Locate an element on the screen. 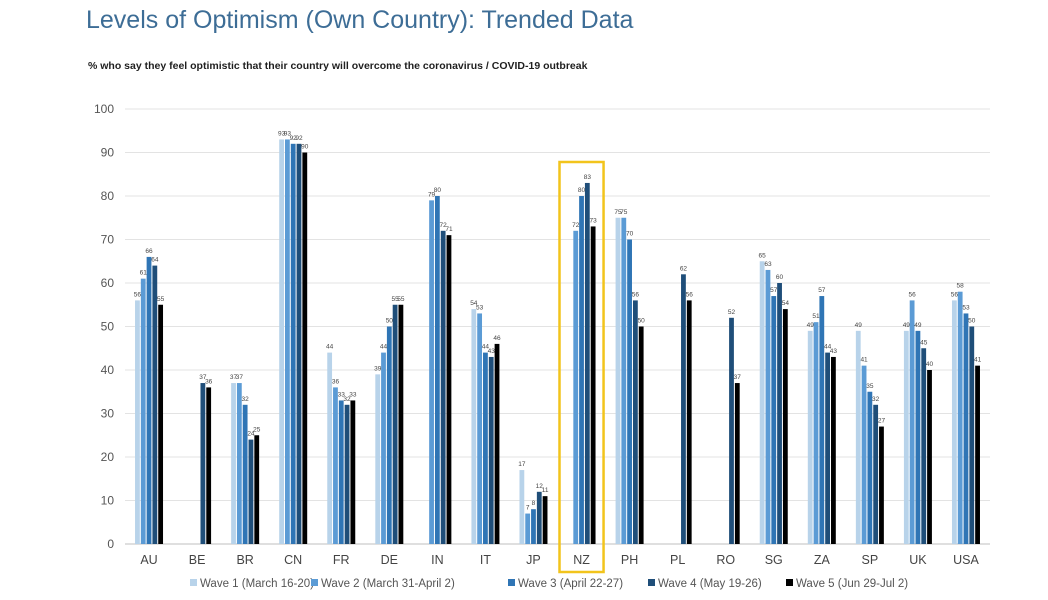 Image resolution: width=1048 pixels, height=600 pixels. data-label: 70 is located at coordinates (630, 234).